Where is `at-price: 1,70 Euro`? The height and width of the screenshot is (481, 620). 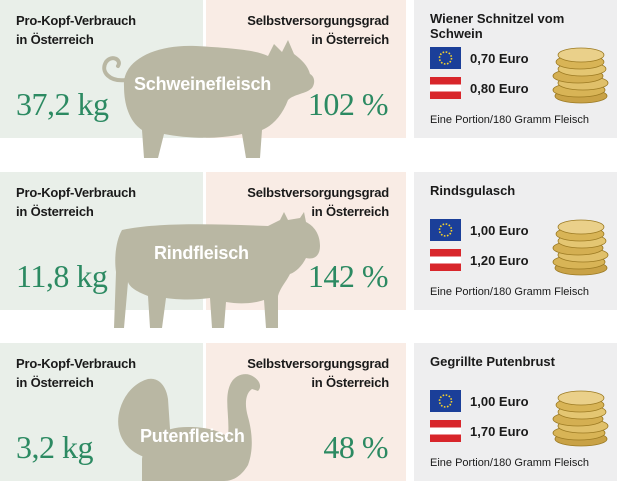 at-price: 1,70 Euro is located at coordinates (499, 431).